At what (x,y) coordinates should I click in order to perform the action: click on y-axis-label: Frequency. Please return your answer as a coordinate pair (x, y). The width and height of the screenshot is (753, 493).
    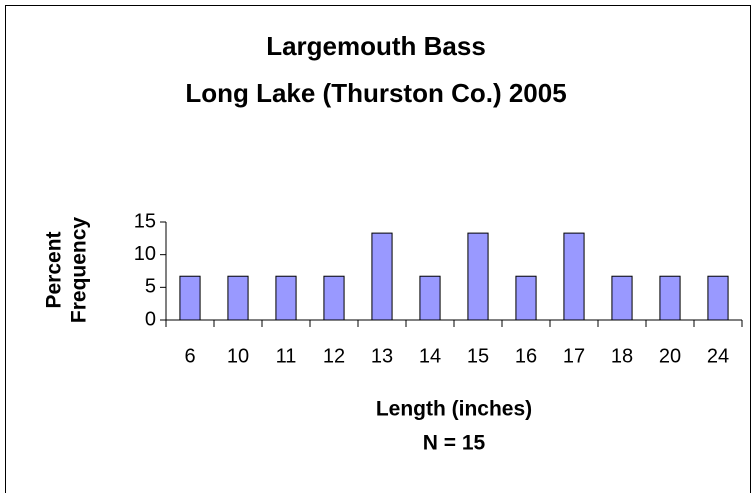
    Looking at the image, I should click on (79, 270).